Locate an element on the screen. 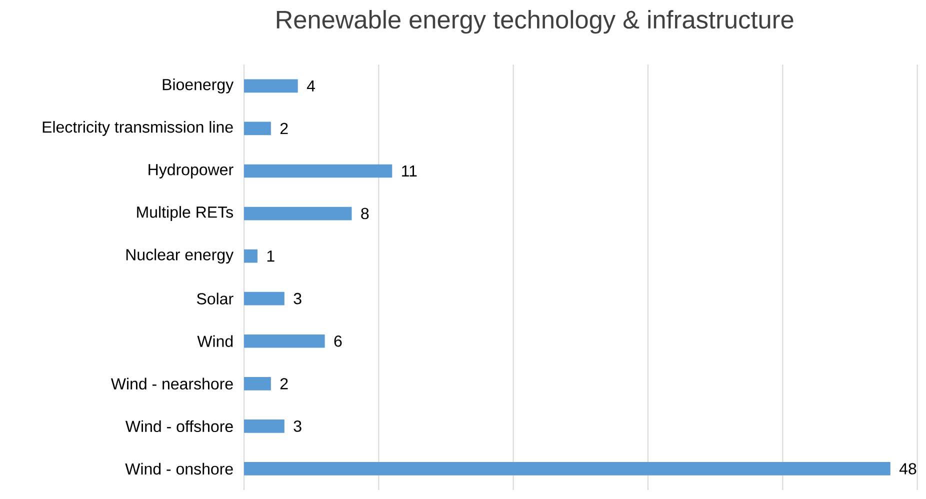 Image resolution: width=926 pixels, height=499 pixels. data-label: 4 is located at coordinates (311, 86).